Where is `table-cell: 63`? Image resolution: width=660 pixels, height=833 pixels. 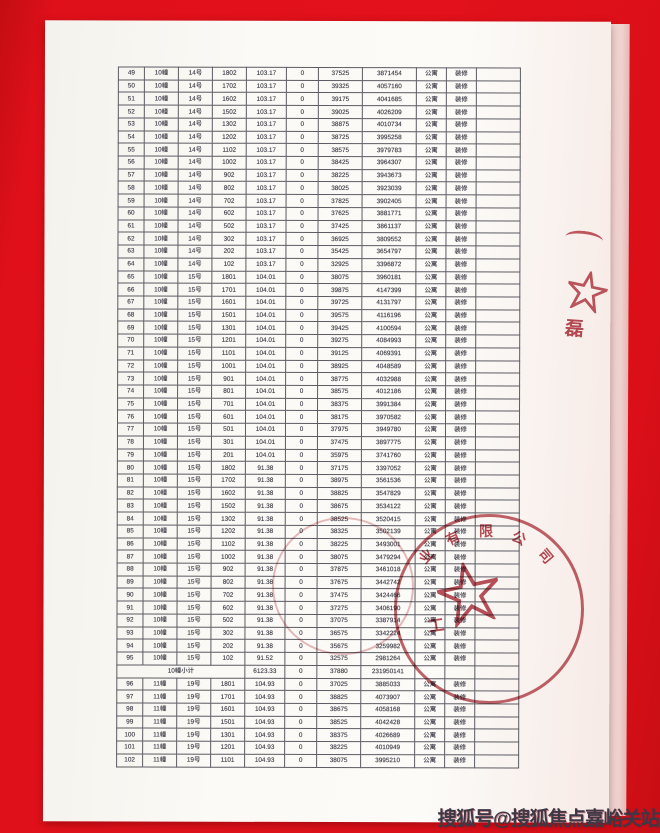
table-cell: 63 is located at coordinates (130, 251).